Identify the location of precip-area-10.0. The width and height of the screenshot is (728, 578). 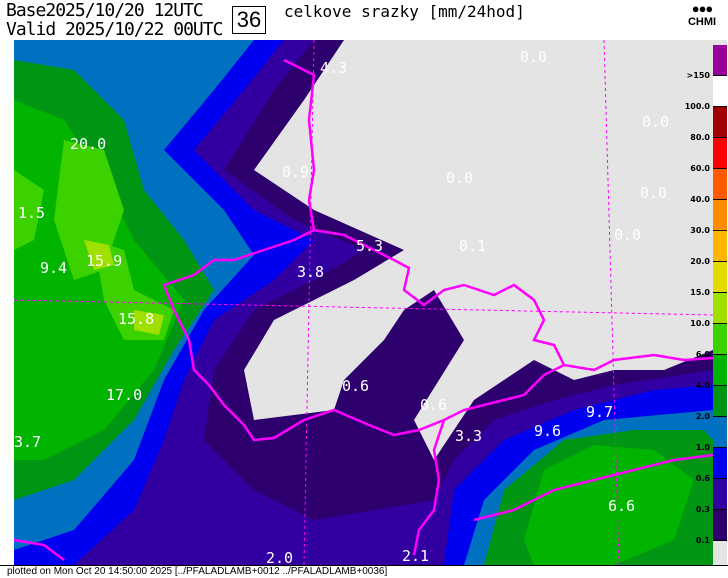
(124, 287).